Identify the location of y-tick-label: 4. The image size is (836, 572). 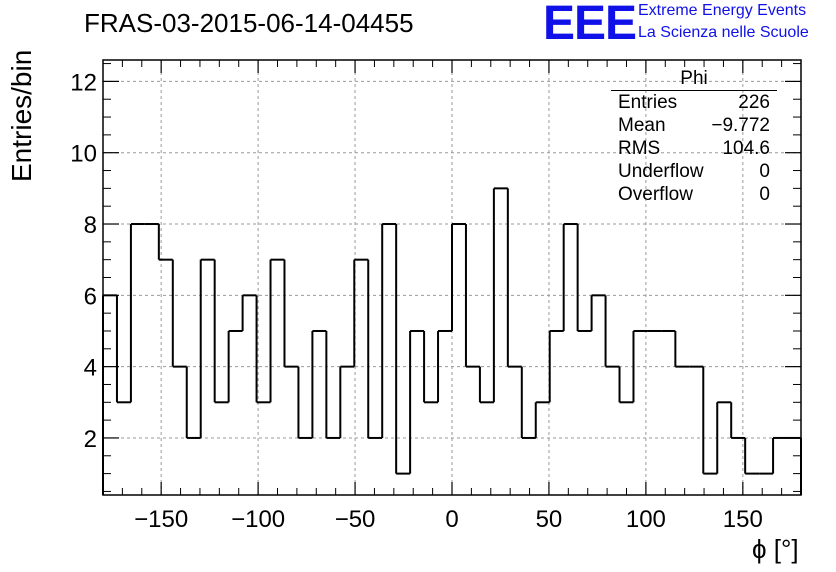
(90, 368).